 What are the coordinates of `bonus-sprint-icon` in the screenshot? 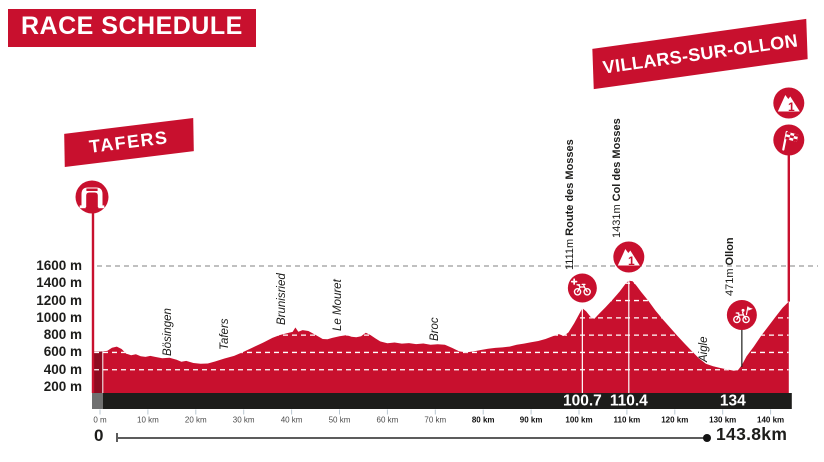 It's located at (582, 288).